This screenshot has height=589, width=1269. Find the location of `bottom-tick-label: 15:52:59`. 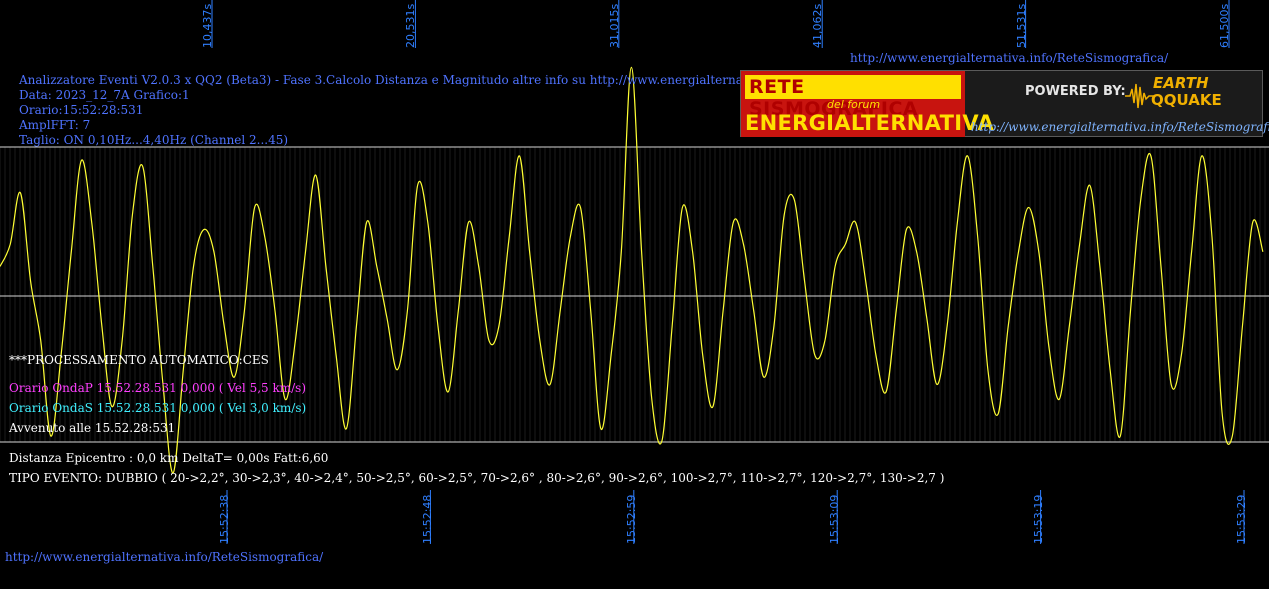

bottom-tick-label: 15:52:59 is located at coordinates (631, 519).